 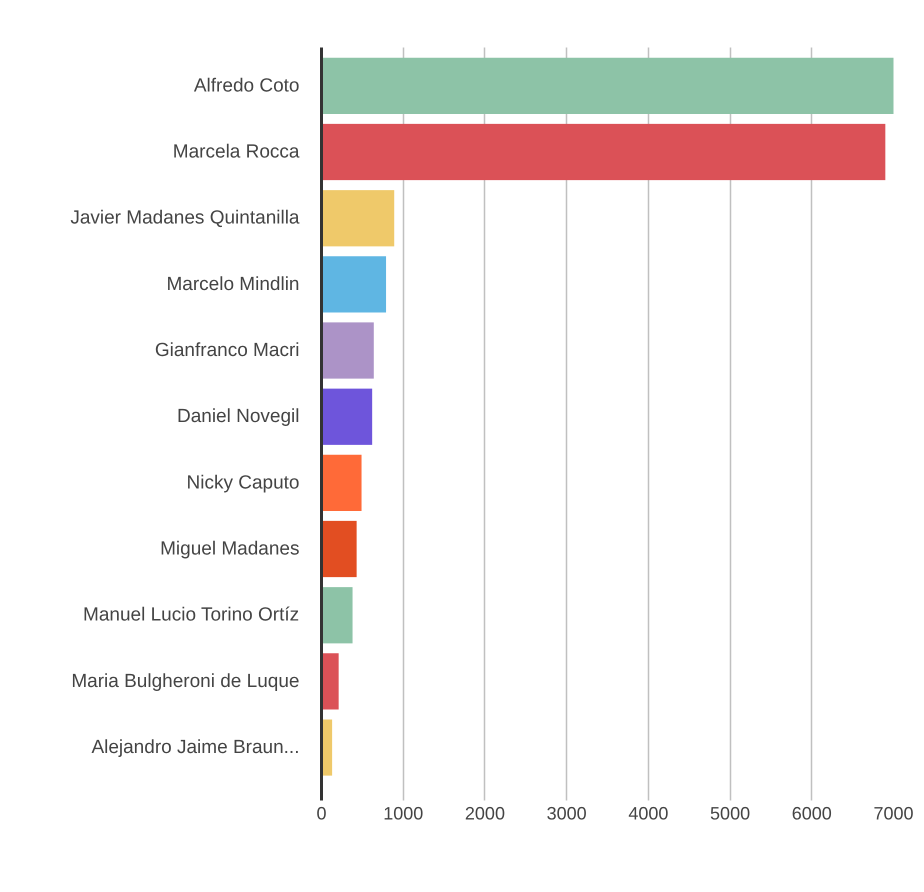 I want to click on x-tick-label: 1000, so click(x=403, y=814).